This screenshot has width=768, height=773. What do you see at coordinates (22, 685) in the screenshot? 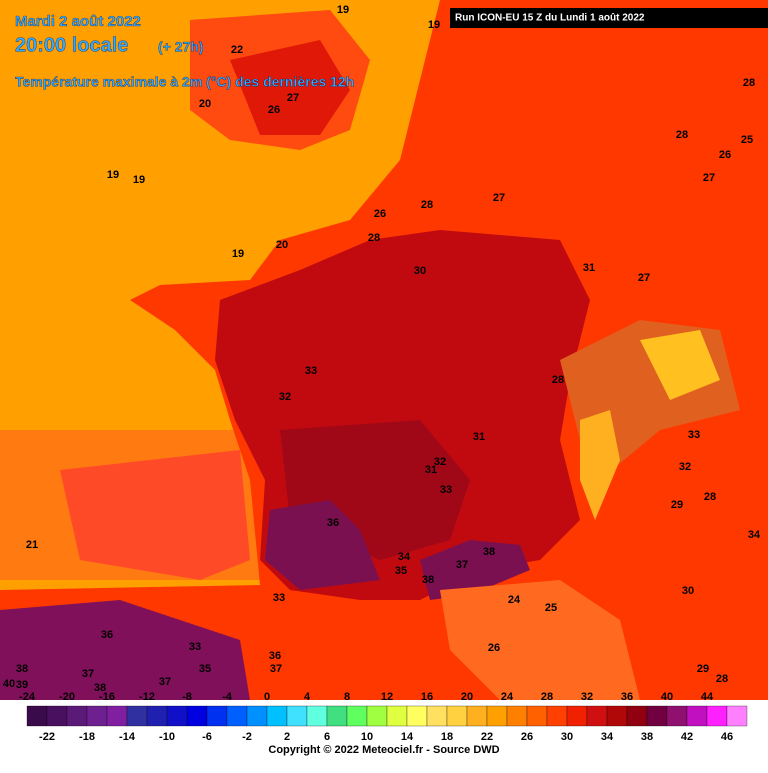
I see `temp-label: 39` at bounding box center [22, 685].